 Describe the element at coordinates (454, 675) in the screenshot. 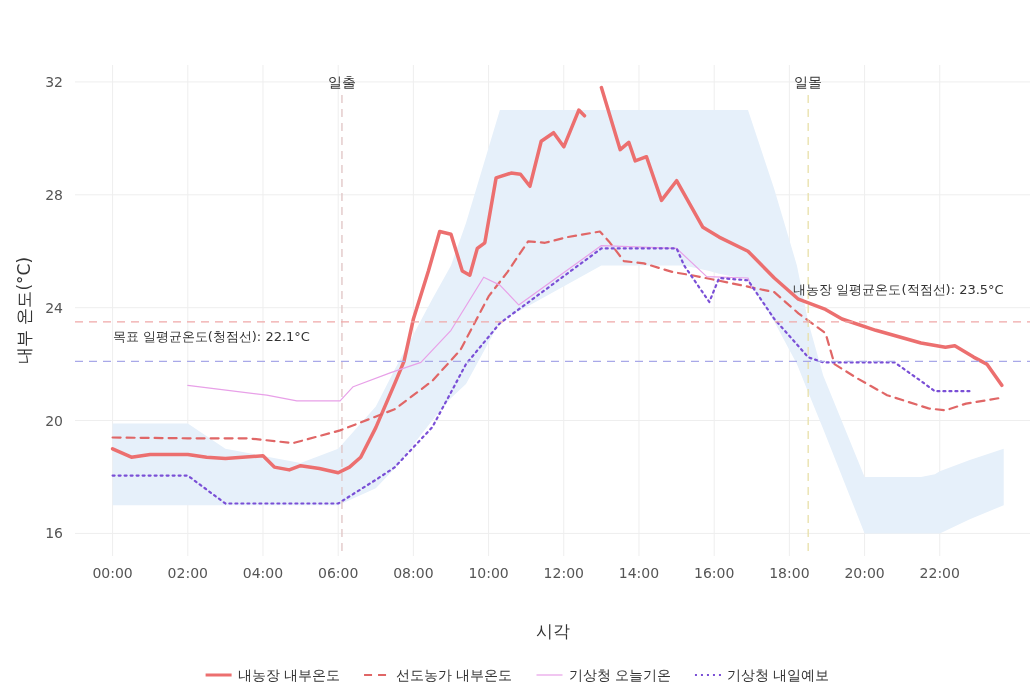

I see `legend-label: 선도농가 내부온도` at that location.